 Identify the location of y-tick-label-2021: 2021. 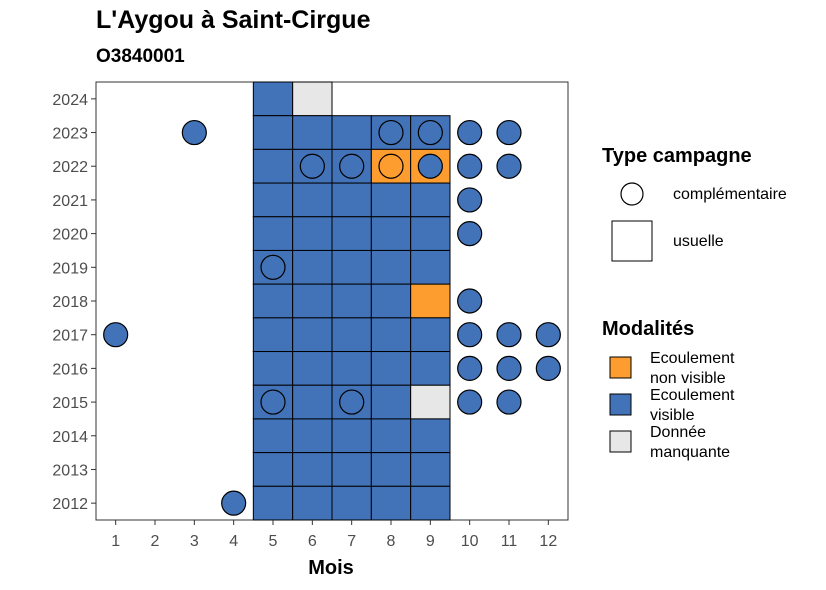
(70, 201).